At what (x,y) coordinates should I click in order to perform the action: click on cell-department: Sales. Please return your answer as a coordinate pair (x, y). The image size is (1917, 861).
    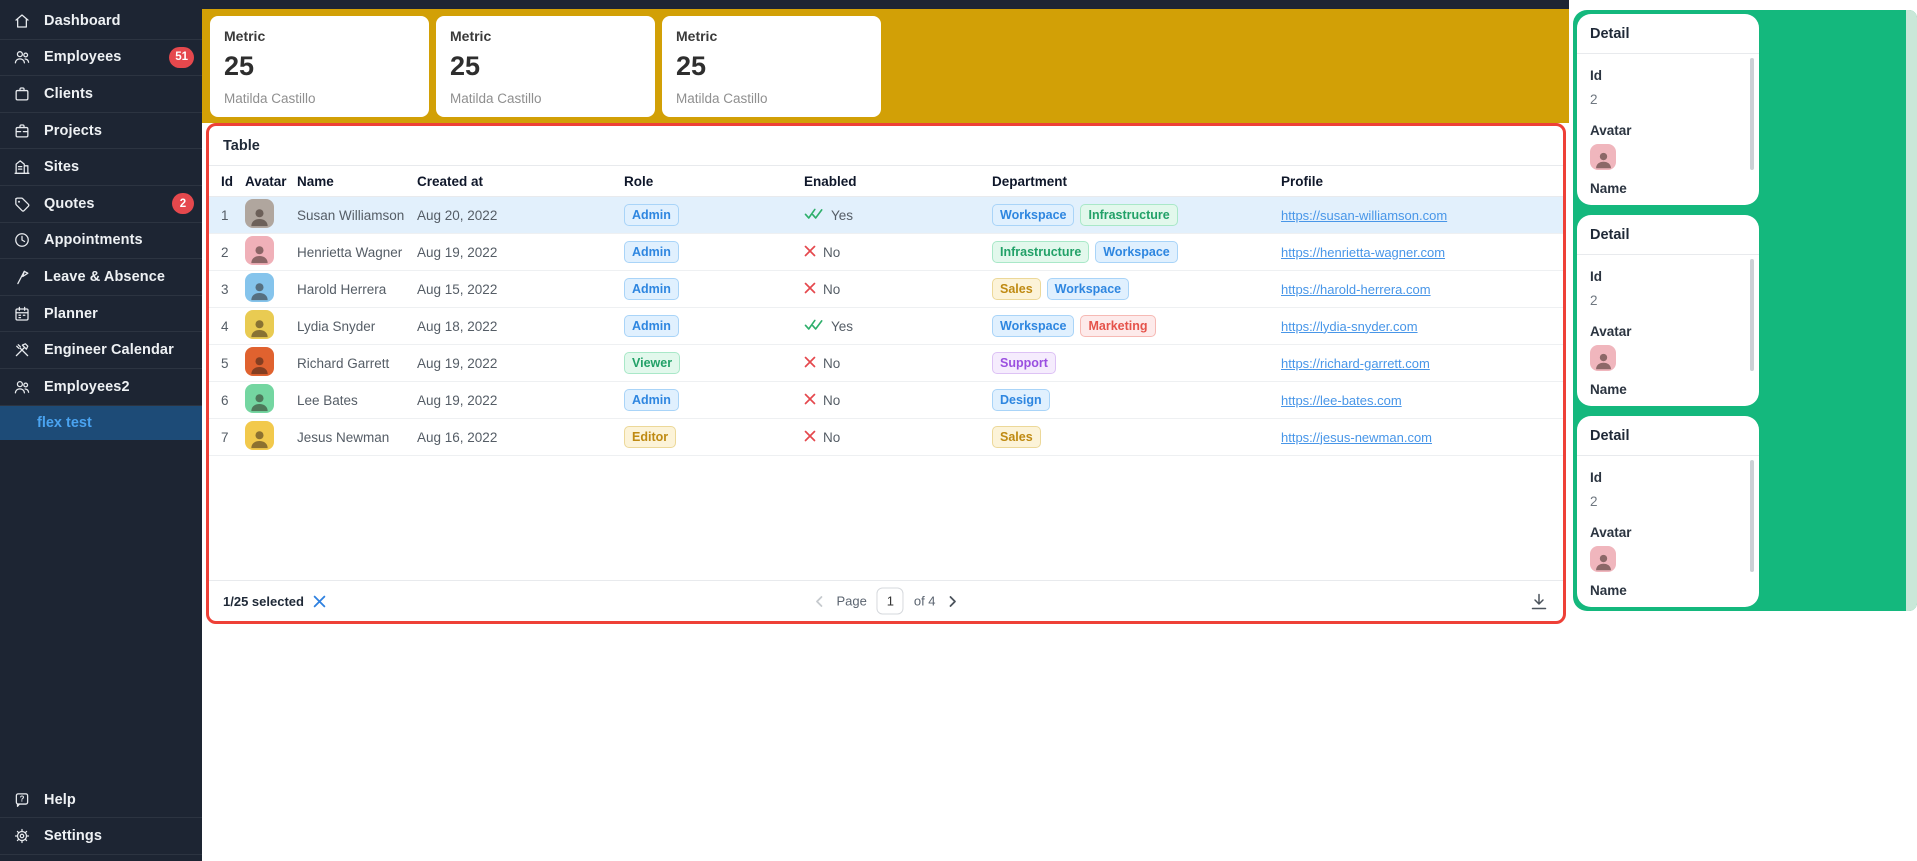
    Looking at the image, I should click on (1136, 437).